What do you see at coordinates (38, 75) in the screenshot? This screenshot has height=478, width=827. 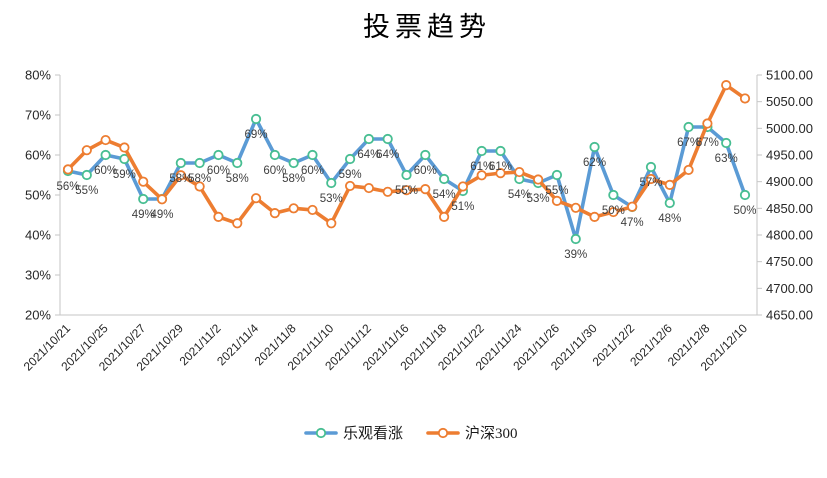 I see `left-axis-tick-label: 80%` at bounding box center [38, 75].